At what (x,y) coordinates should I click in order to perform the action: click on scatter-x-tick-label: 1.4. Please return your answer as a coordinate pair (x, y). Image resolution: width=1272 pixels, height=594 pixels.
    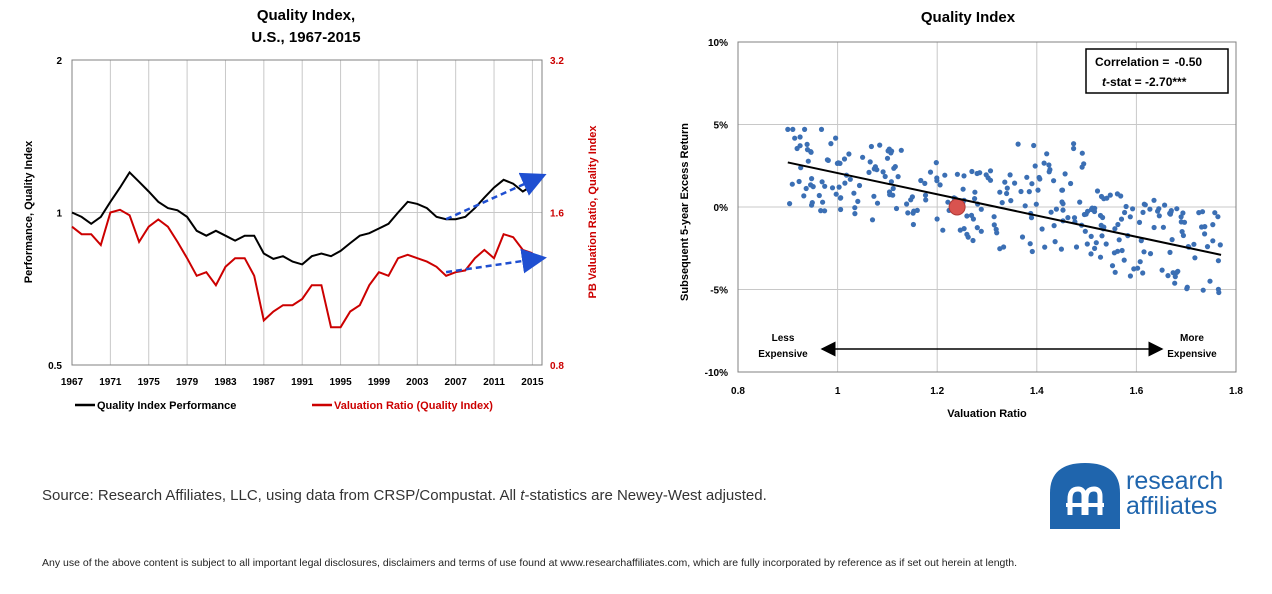
    Looking at the image, I should click on (1037, 391).